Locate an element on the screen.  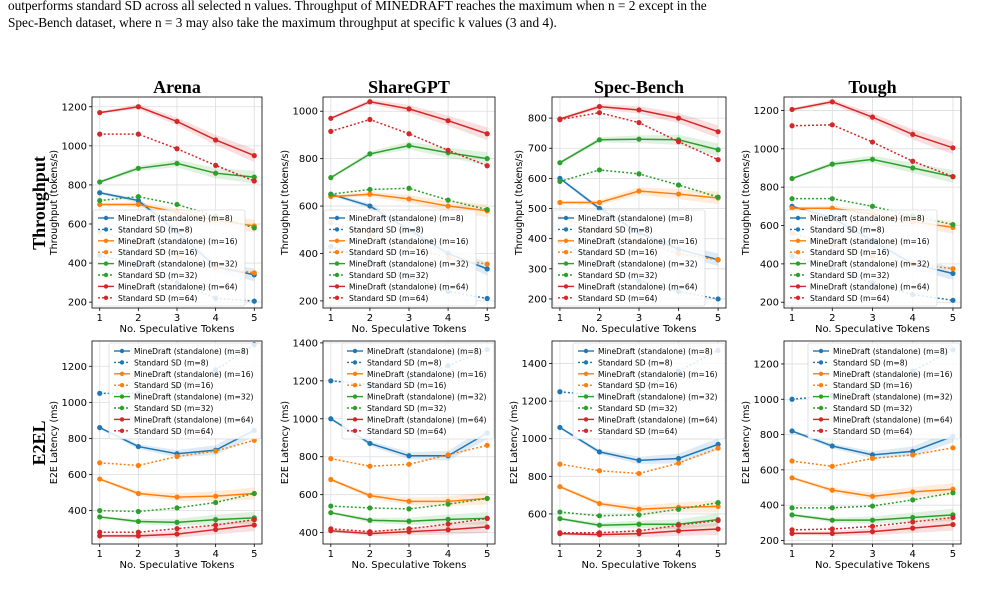
y-tick-label: 400 is located at coordinates (769, 506).